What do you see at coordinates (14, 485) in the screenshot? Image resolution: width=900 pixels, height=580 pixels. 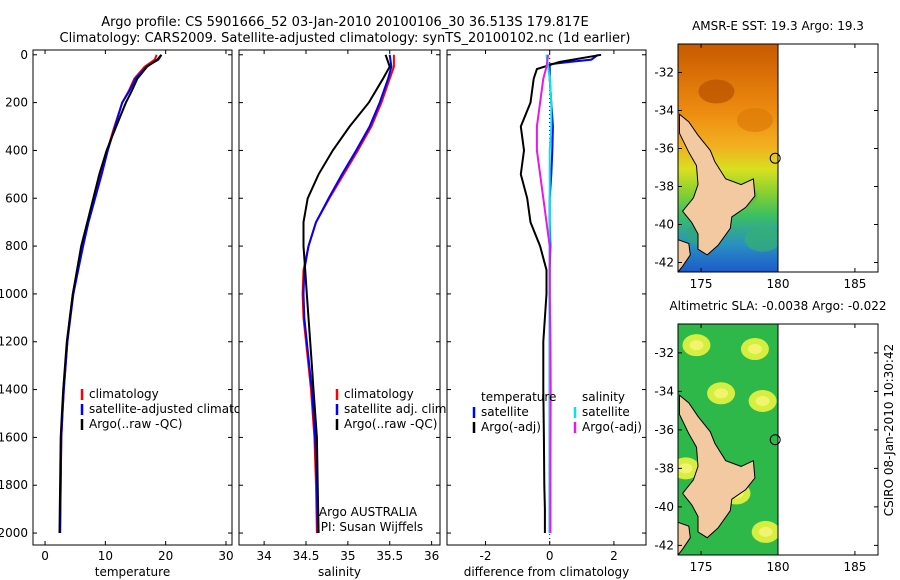 I see `y-tick-label: 1800` at bounding box center [14, 485].